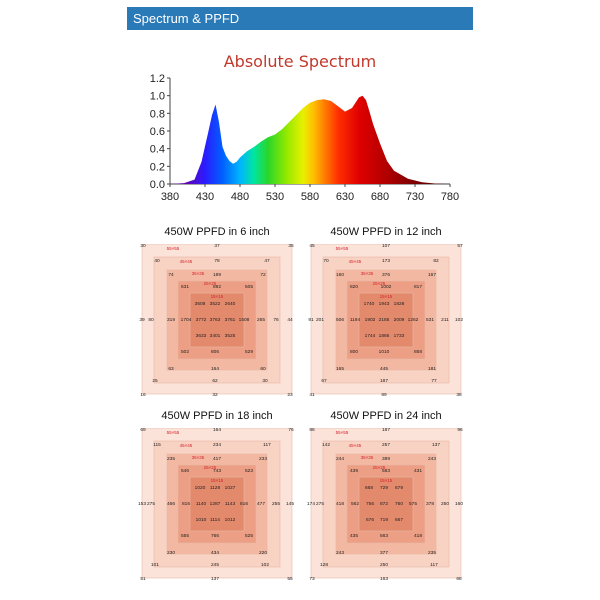 The height and width of the screenshot is (600, 600). I want to click on x-tick-label: 480, so click(240, 197).